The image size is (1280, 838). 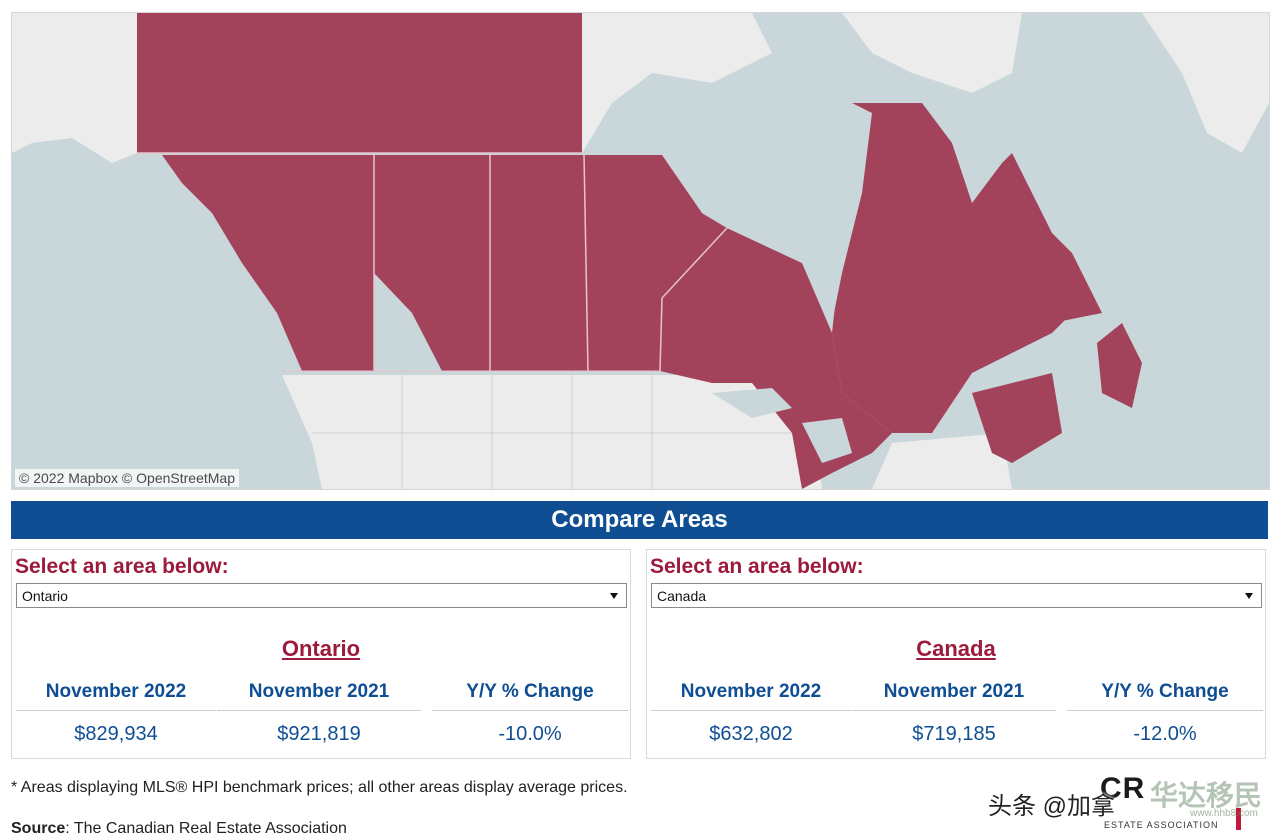 What do you see at coordinates (957, 268) in the screenshot?
I see `quebec` at bounding box center [957, 268].